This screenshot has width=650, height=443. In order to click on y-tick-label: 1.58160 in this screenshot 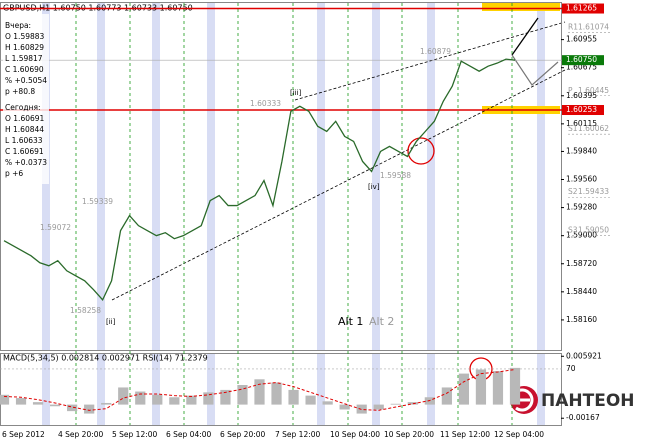, I will do `click(581, 319)`.